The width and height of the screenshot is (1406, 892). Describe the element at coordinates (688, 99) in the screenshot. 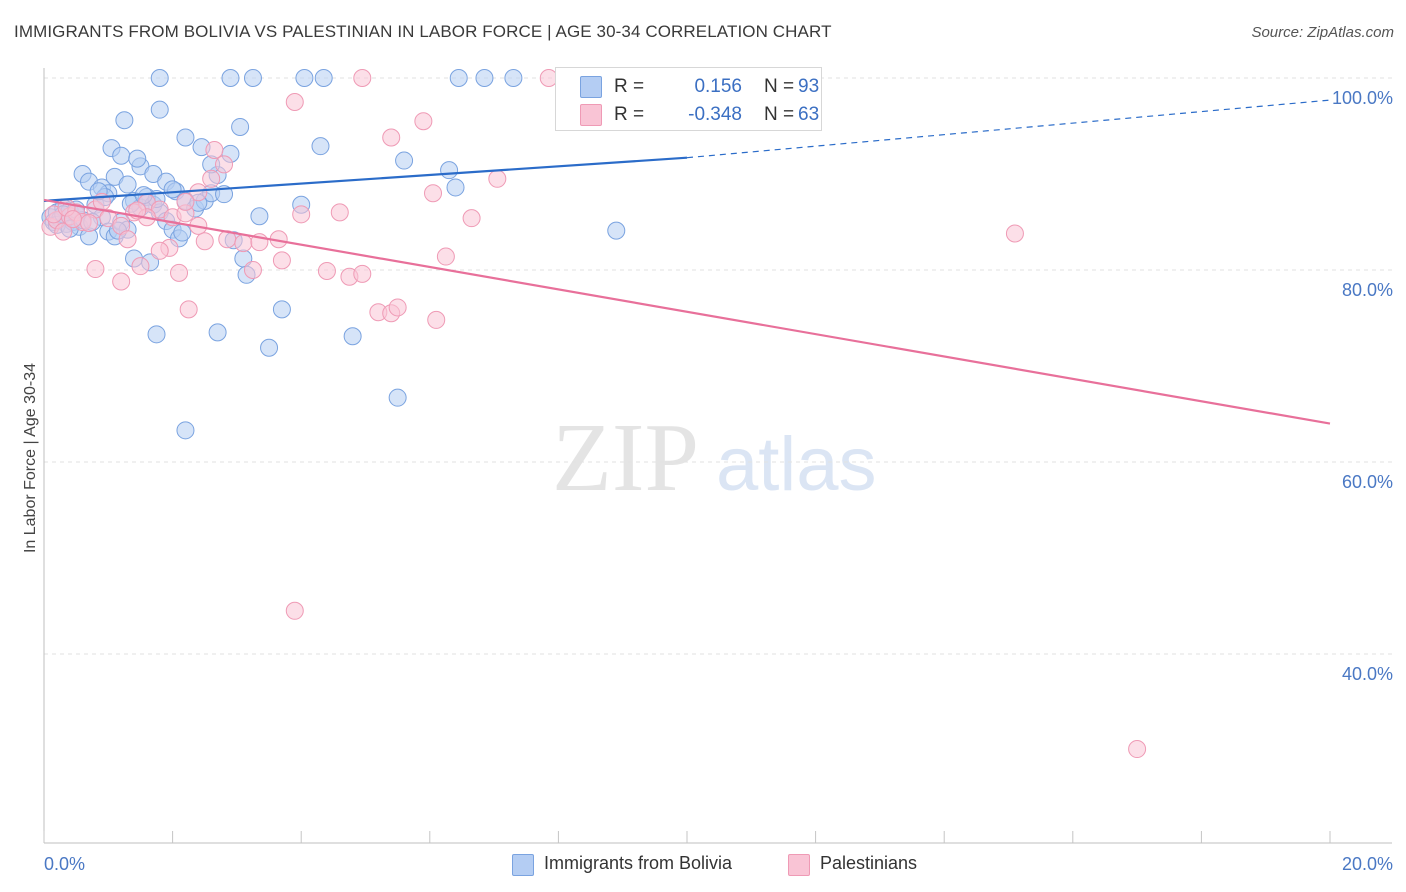

I see `correlation-legend: R = 0.156 N = 93 R = -0.348 N = 63` at that location.